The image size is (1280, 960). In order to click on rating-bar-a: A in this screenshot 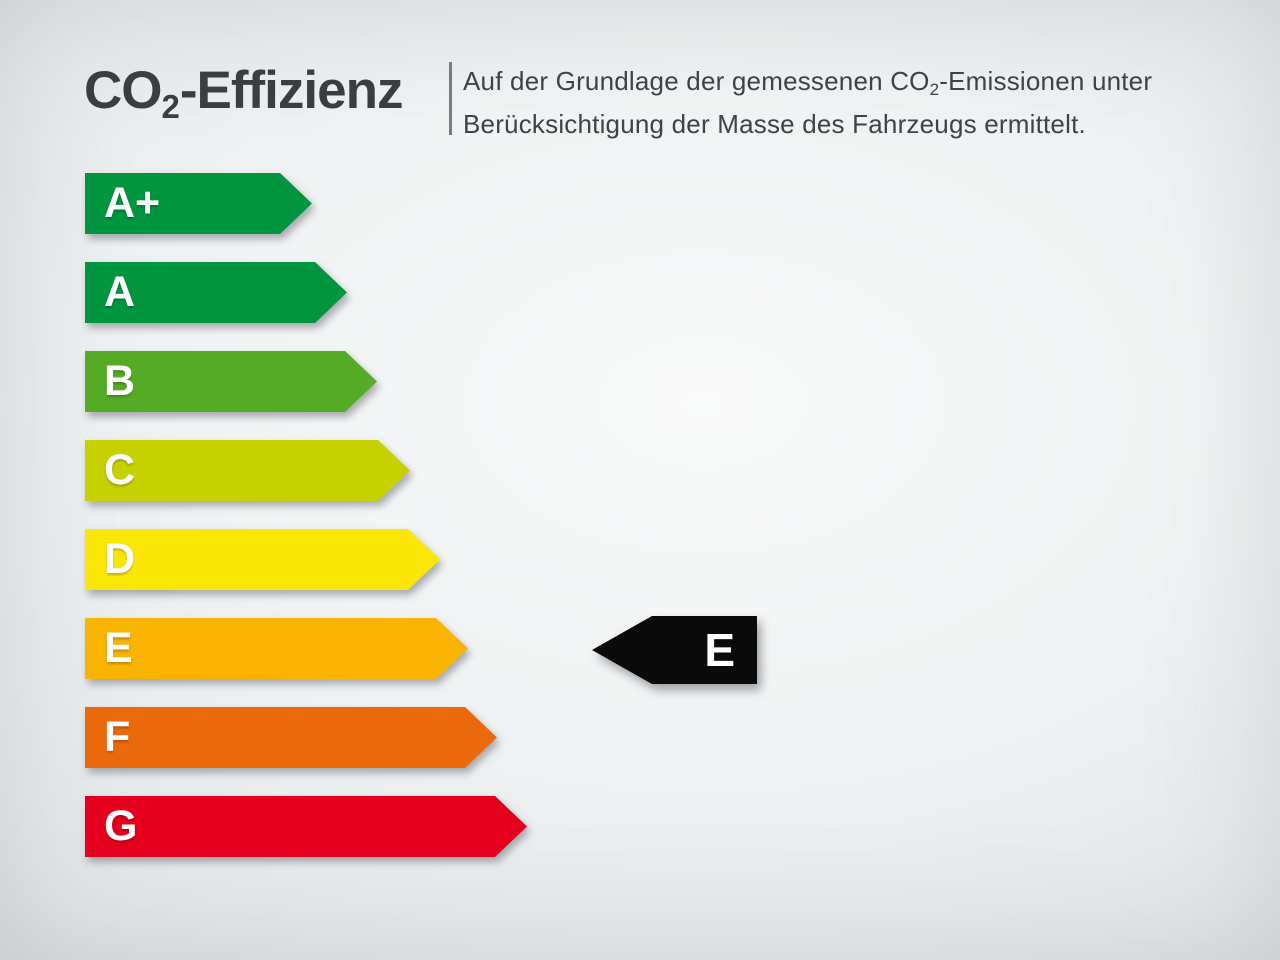, I will do `click(216, 292)`.